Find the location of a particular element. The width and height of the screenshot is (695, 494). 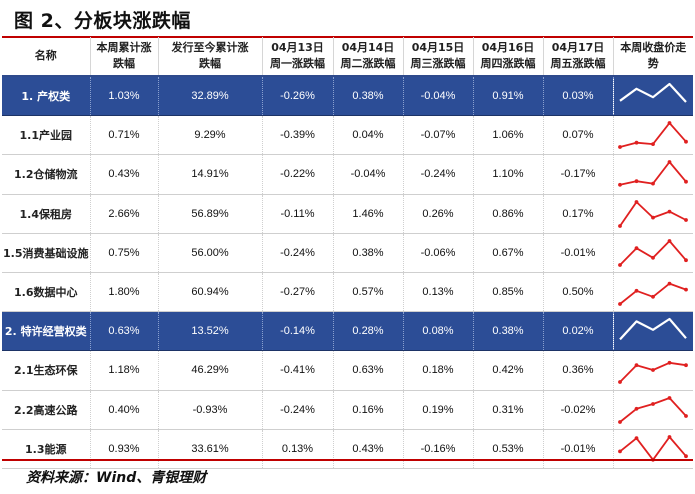

value-cell: 0.03% is located at coordinates (577, 96).